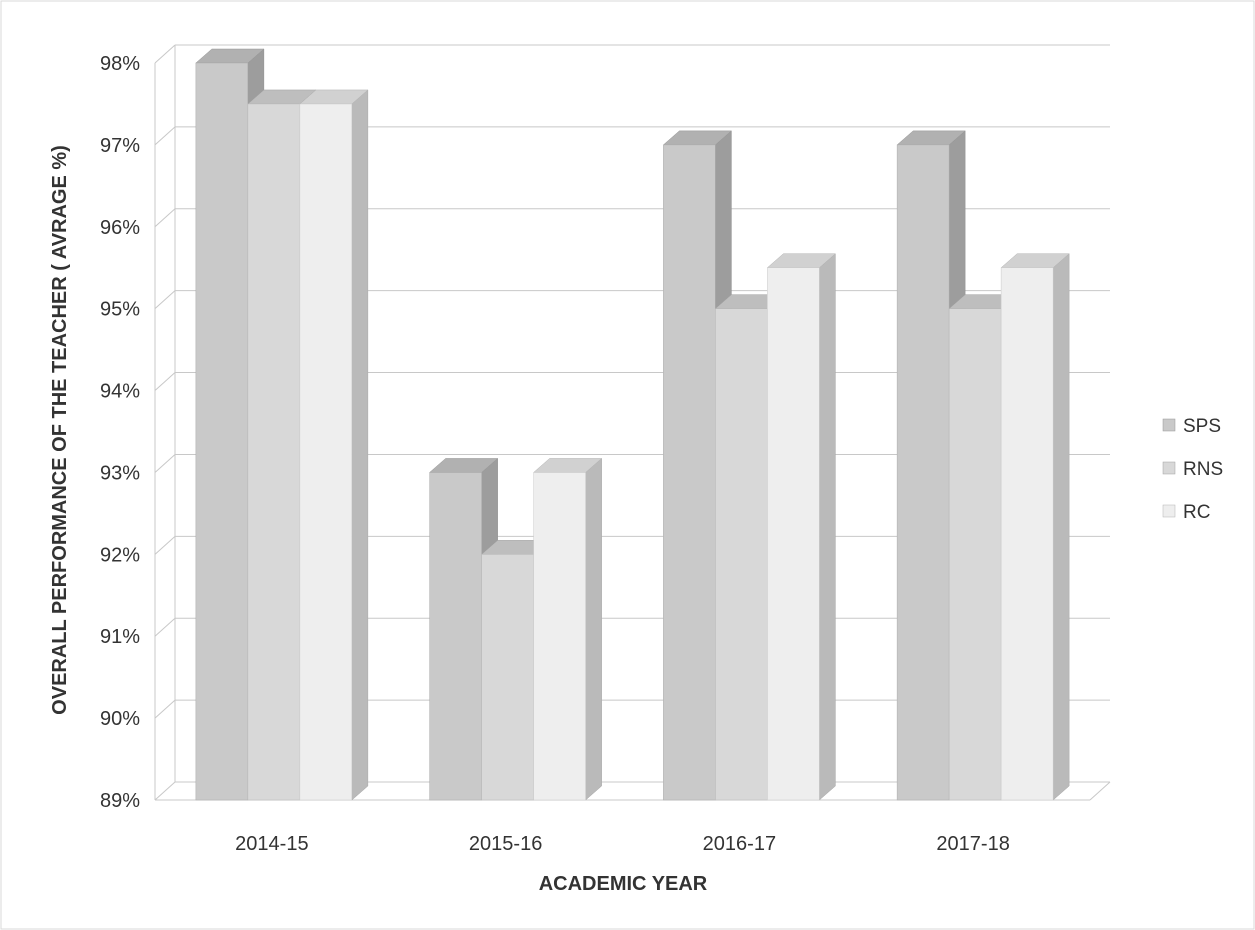 This screenshot has width=1255, height=930. What do you see at coordinates (972, 844) in the screenshot?
I see `x-tick-label: 2017-18` at bounding box center [972, 844].